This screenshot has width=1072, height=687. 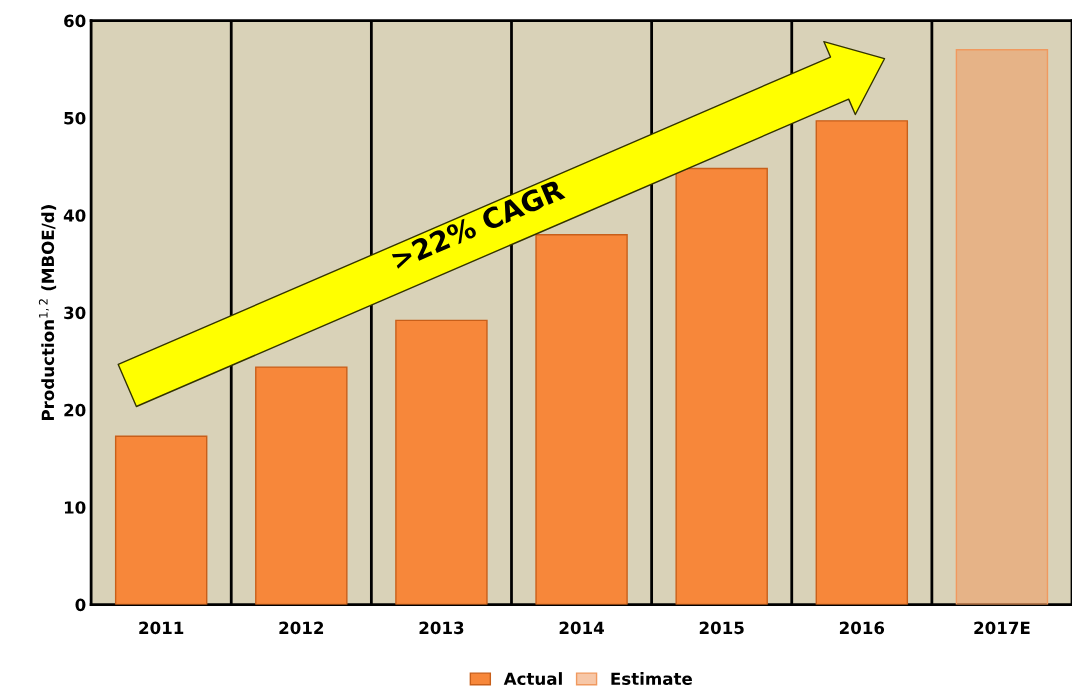 What do you see at coordinates (441, 628) in the screenshot?
I see `x-tick-label: 2013` at bounding box center [441, 628].